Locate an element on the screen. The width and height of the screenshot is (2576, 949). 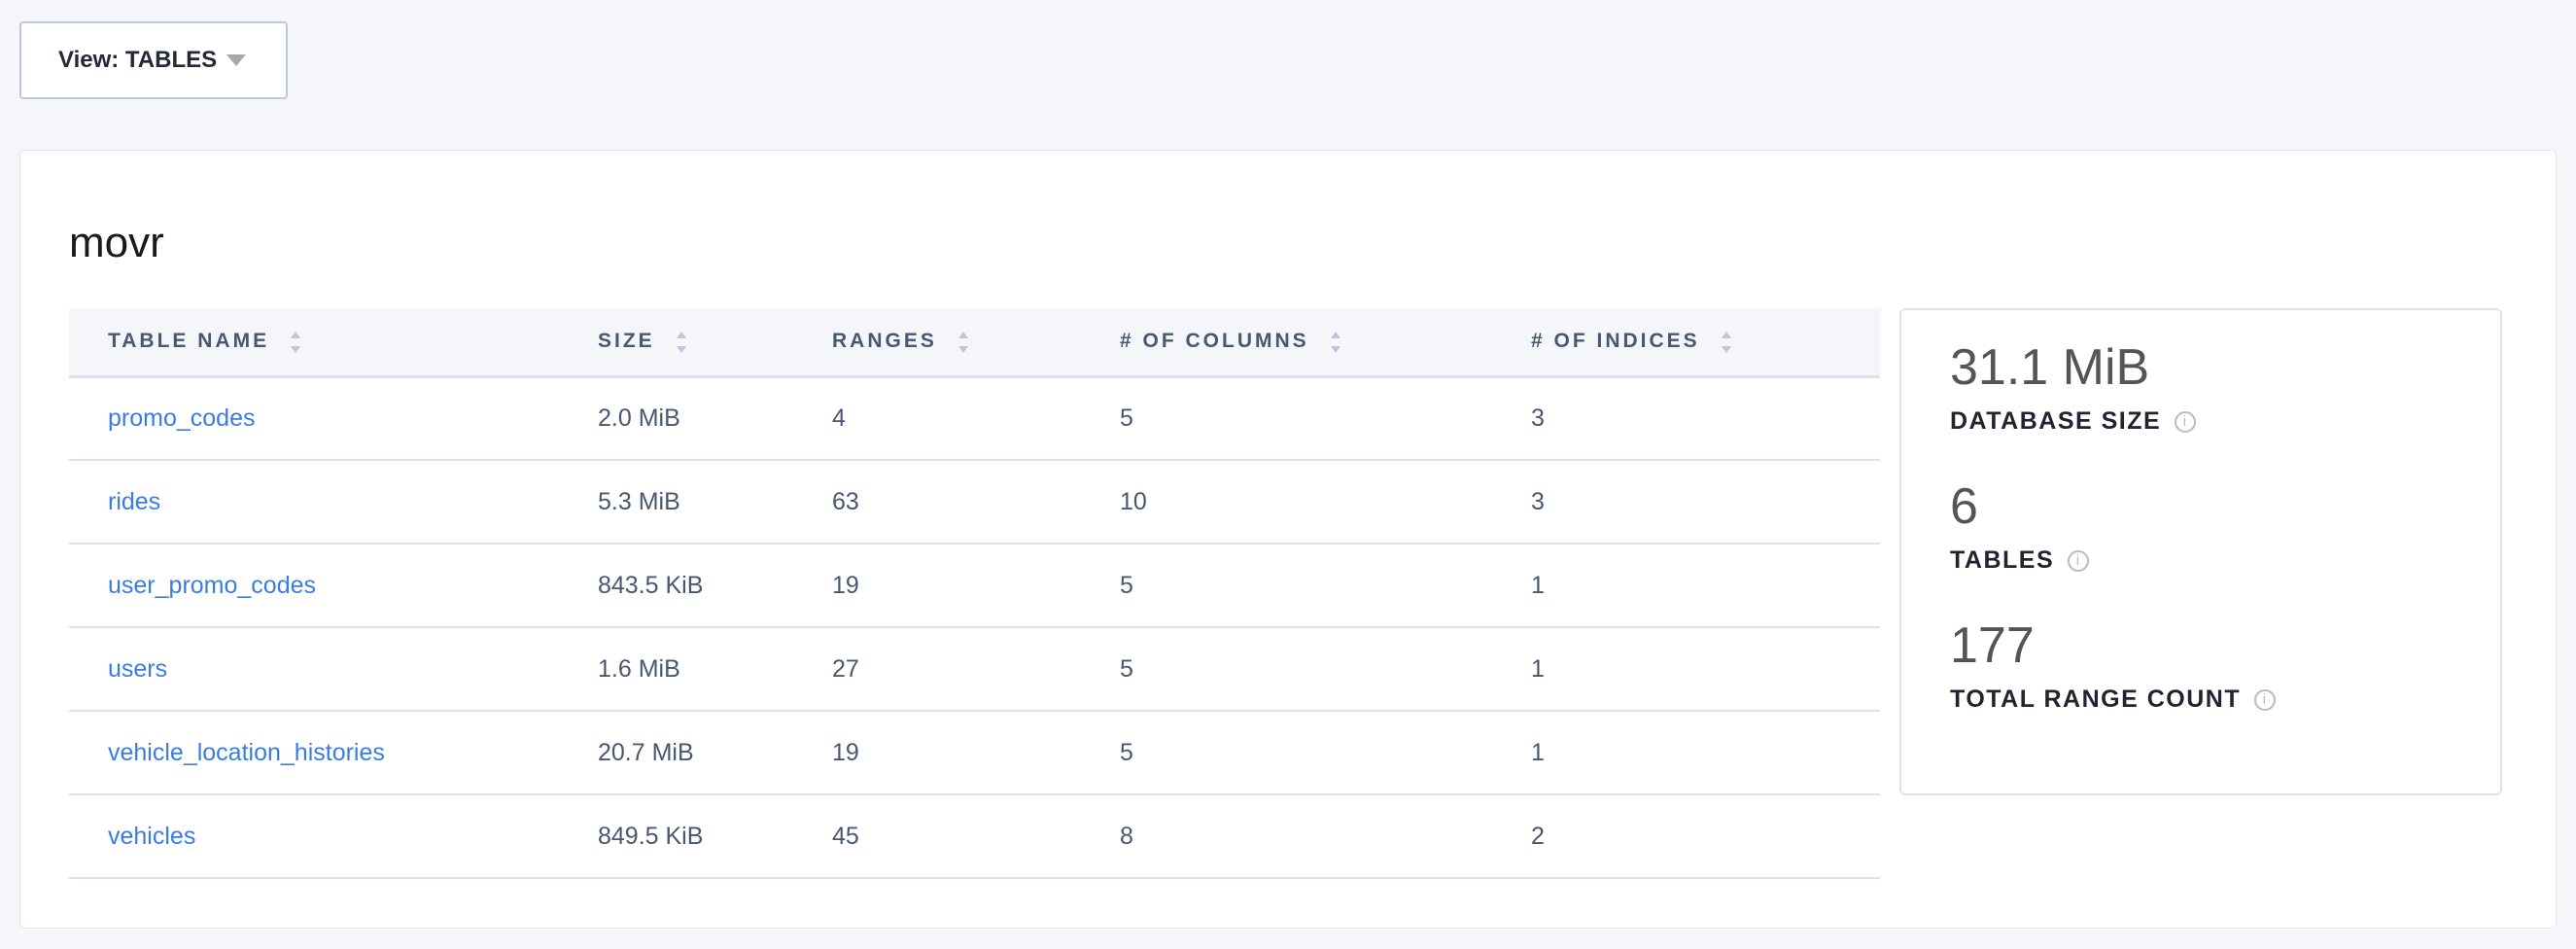
table-row: vehicles 849.5 KiB 45 8 2 is located at coordinates (974, 837).